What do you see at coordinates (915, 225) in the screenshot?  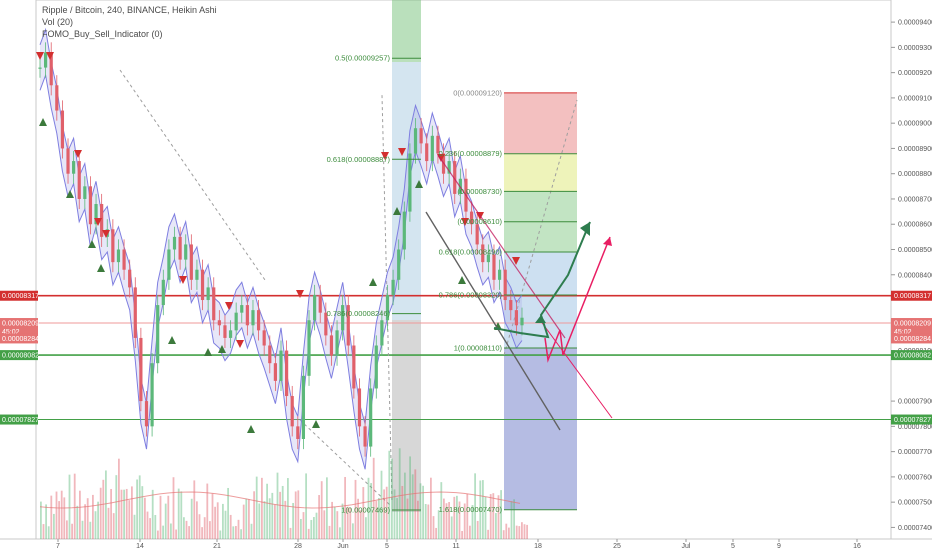 I see `y-tick-label: 0.00008600` at bounding box center [915, 225].